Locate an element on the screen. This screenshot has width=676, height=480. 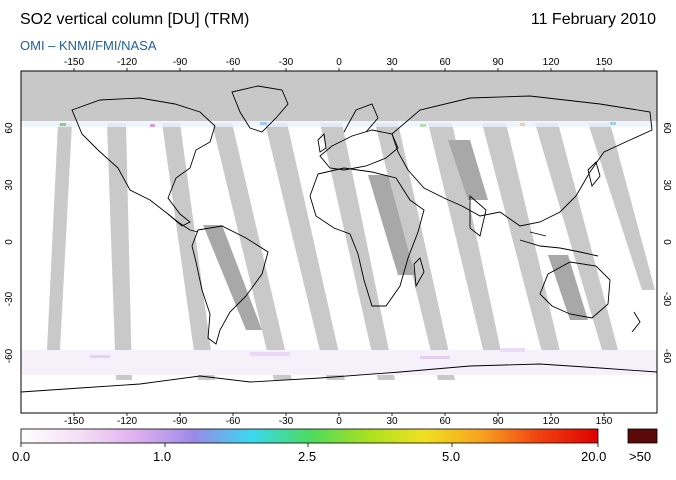
lon-label-bottom: -30 is located at coordinates (286, 421).